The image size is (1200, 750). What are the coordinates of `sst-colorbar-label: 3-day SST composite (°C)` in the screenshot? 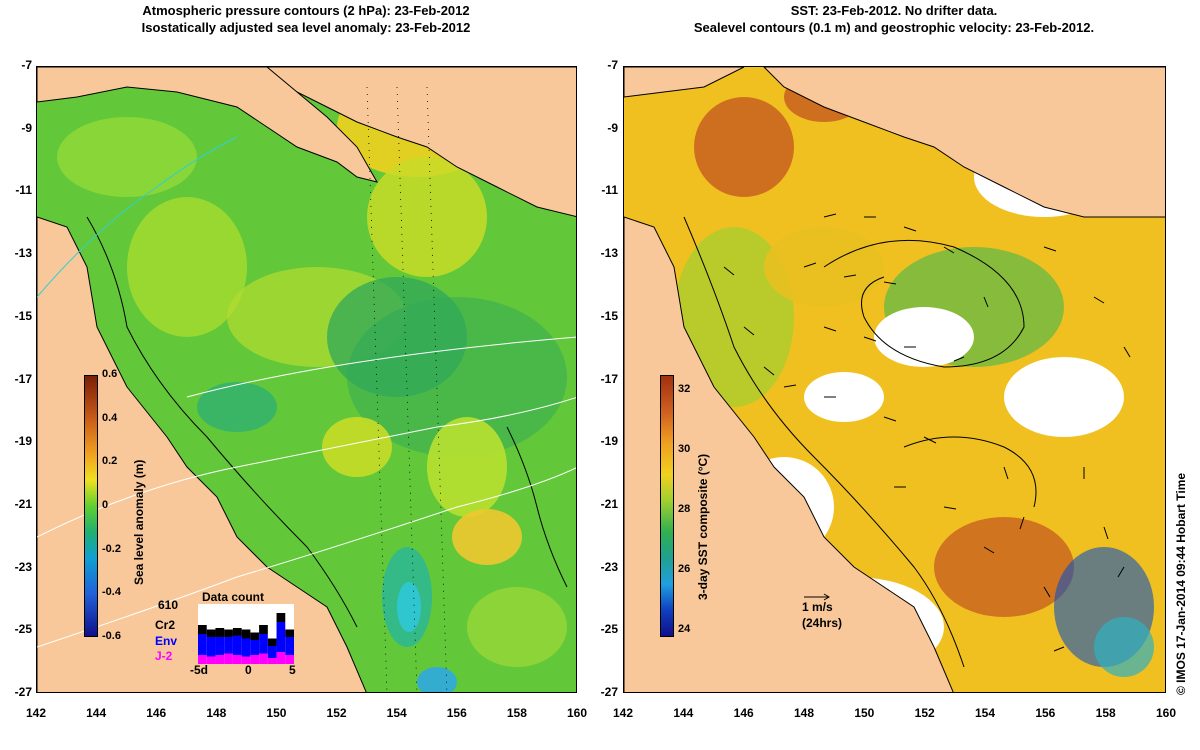 It's located at (703, 526).